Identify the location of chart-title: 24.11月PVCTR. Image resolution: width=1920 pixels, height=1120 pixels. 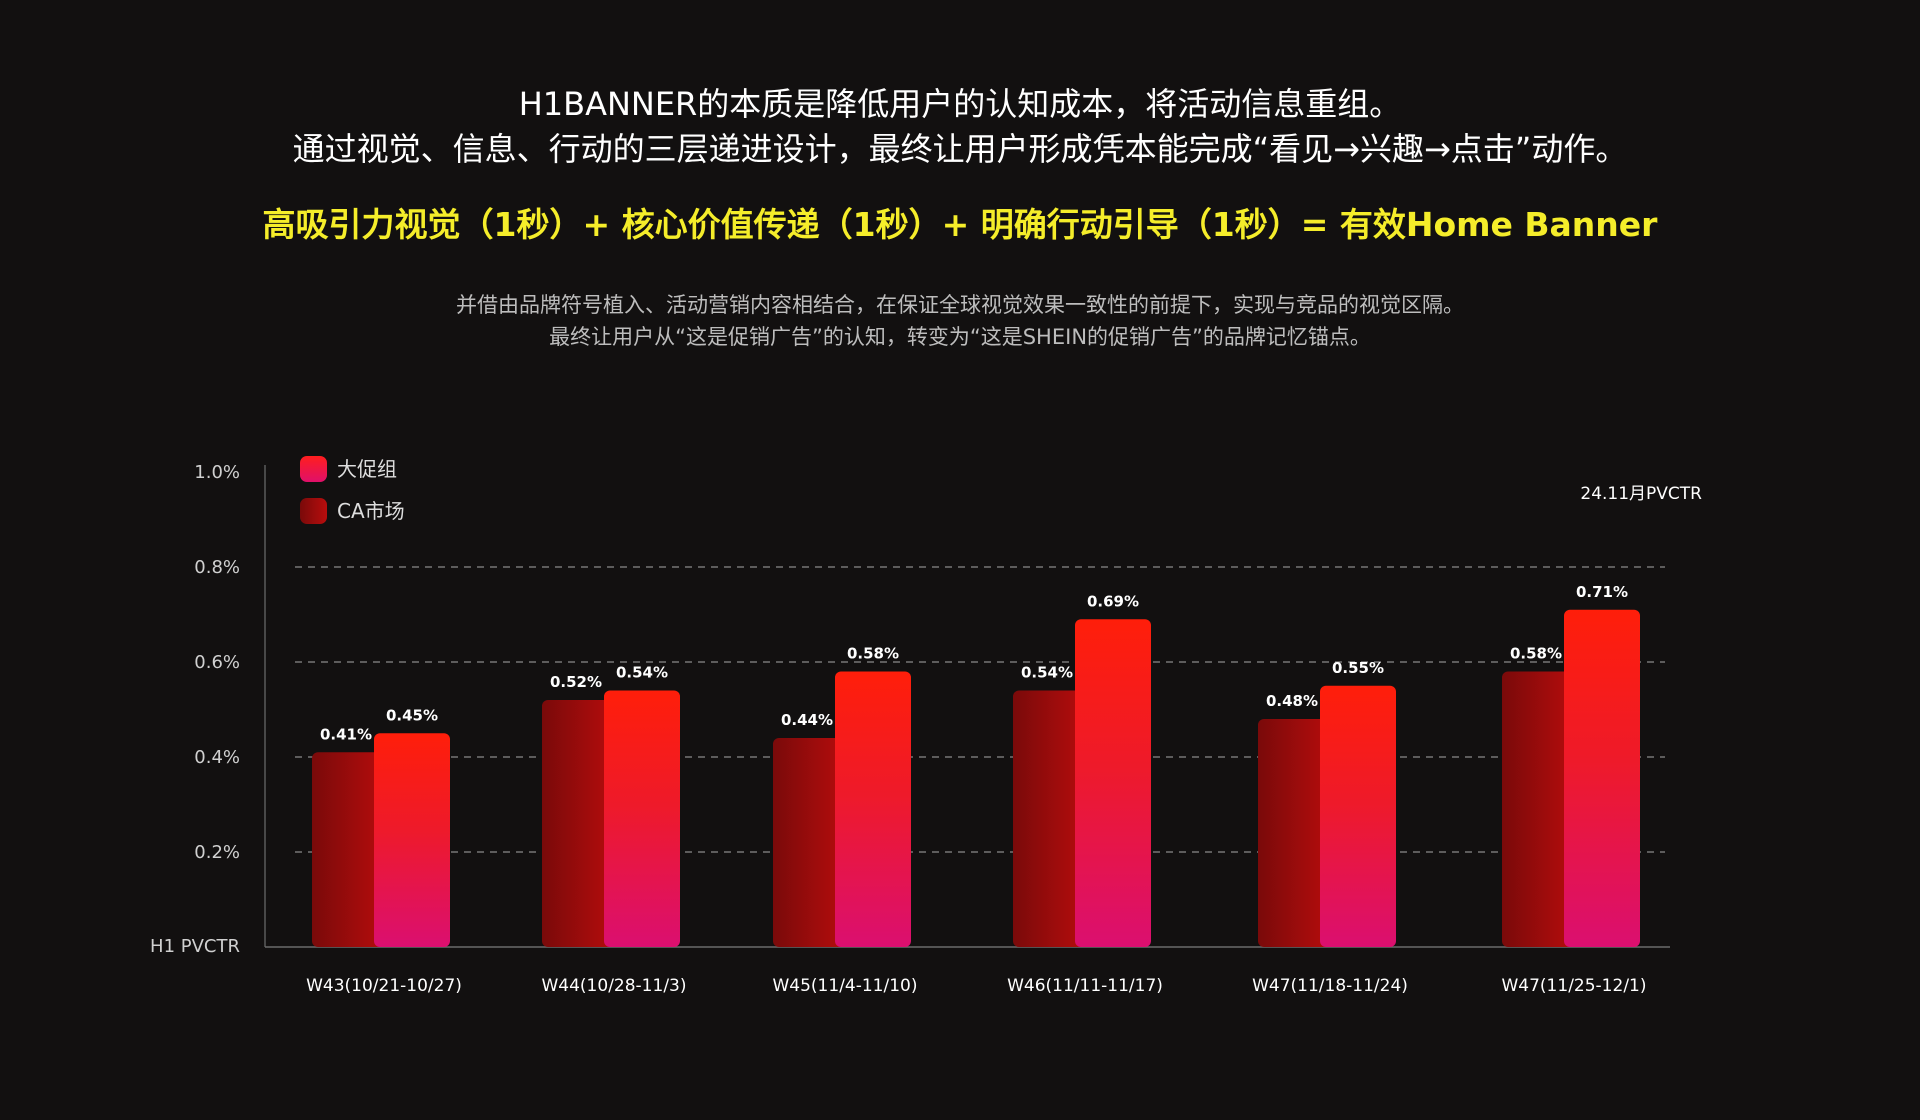
(1641, 494).